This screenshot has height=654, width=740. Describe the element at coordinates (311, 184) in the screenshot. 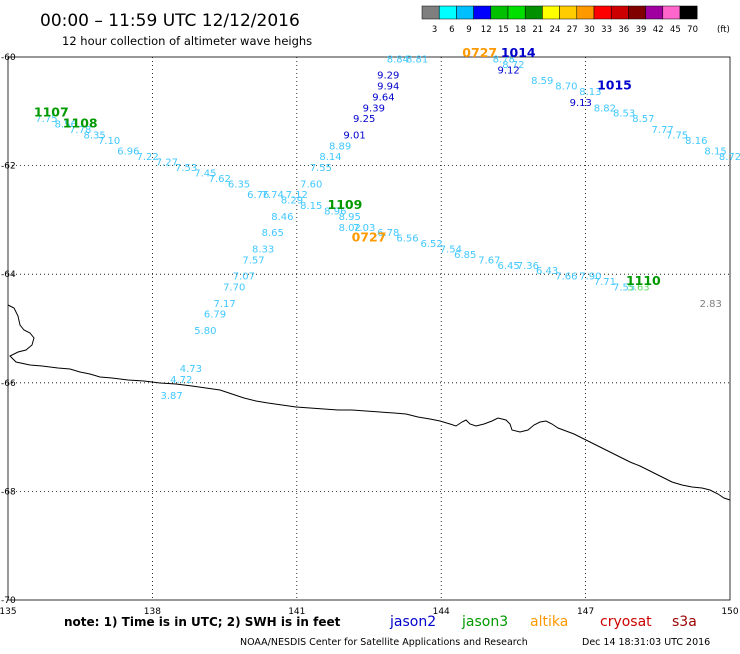

I see `swh-observation: 7.60` at that location.